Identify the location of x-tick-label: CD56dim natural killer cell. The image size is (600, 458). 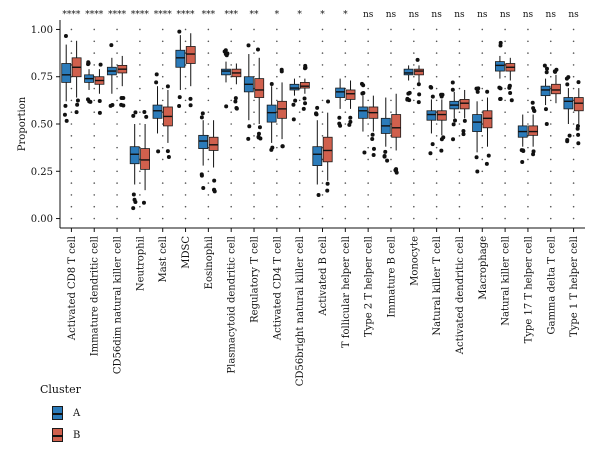
(118, 305).